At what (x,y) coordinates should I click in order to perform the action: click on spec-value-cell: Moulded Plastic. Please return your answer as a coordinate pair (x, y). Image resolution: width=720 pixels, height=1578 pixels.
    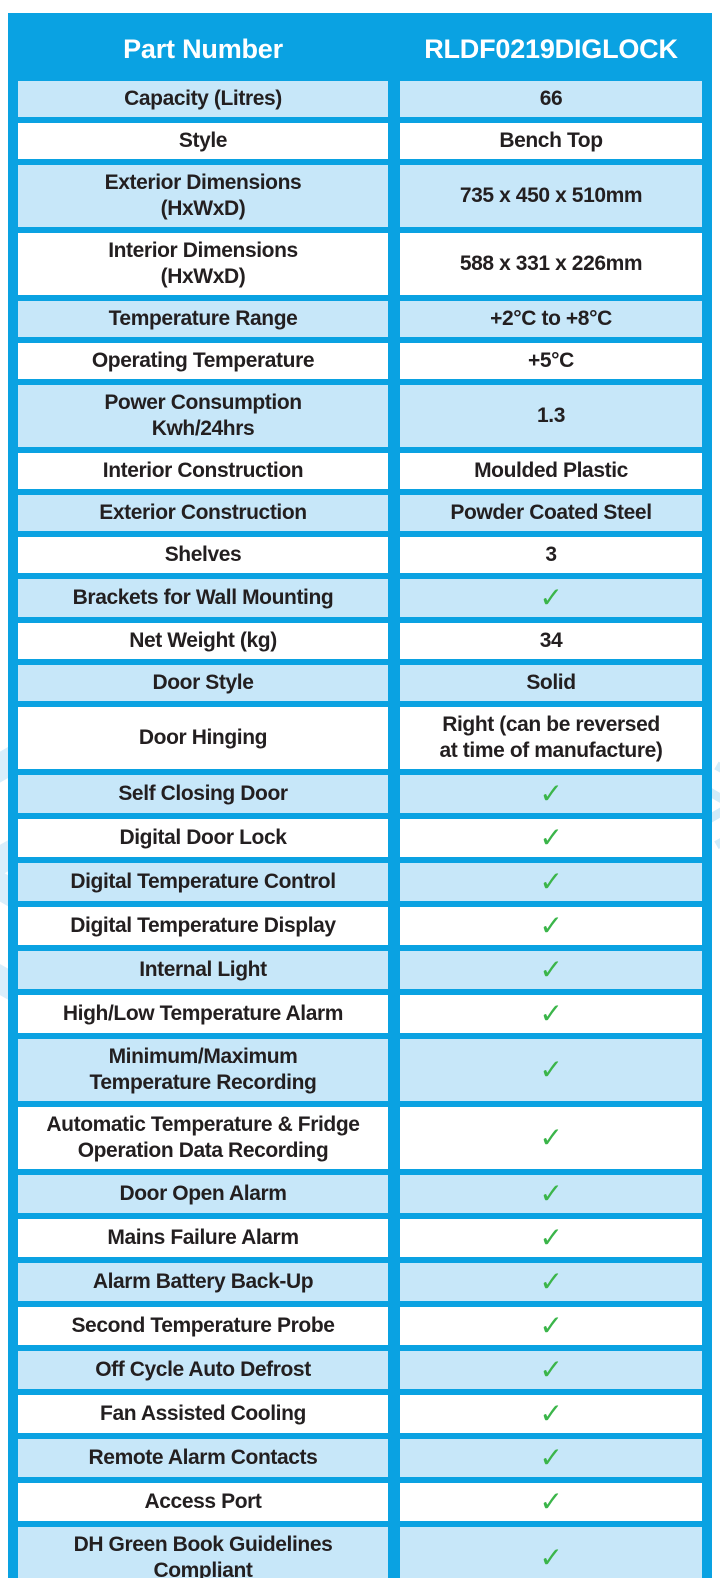
    Looking at the image, I should click on (551, 471).